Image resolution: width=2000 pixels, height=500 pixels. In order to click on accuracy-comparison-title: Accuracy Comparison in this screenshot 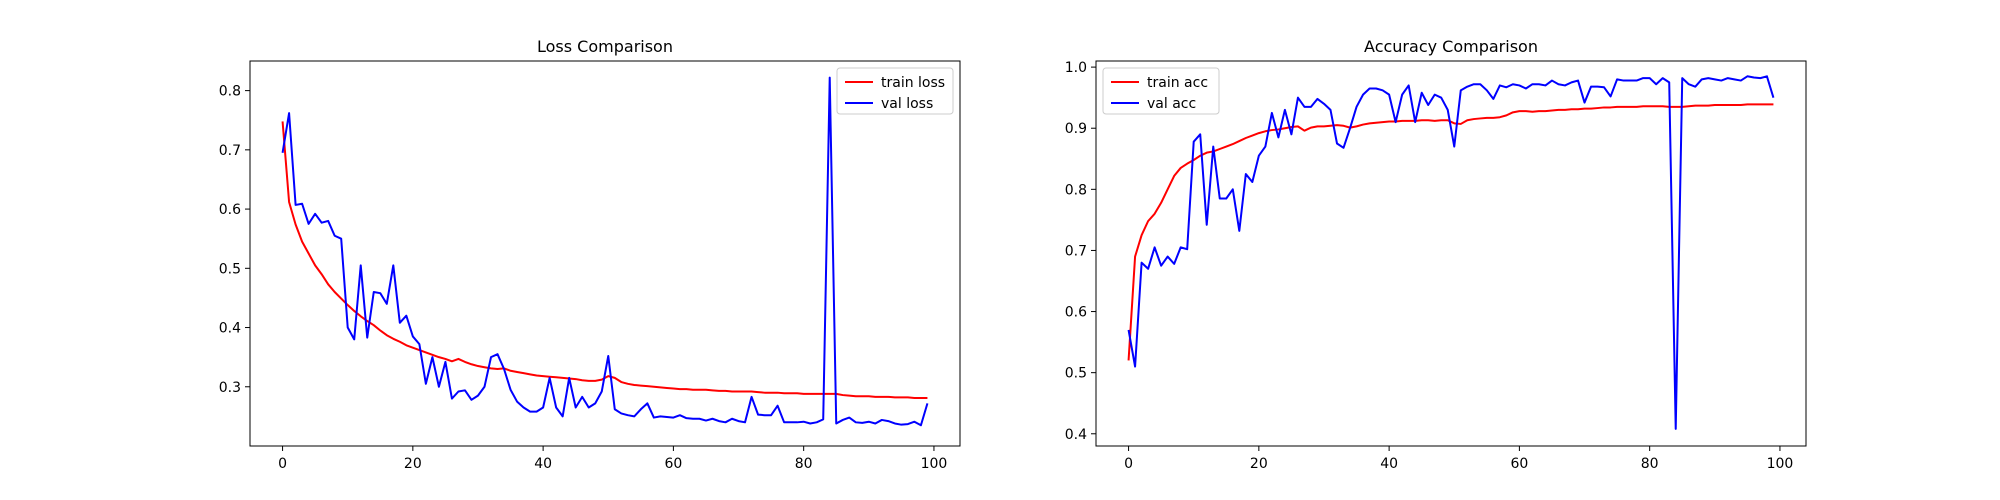, I will do `click(1451, 46)`.